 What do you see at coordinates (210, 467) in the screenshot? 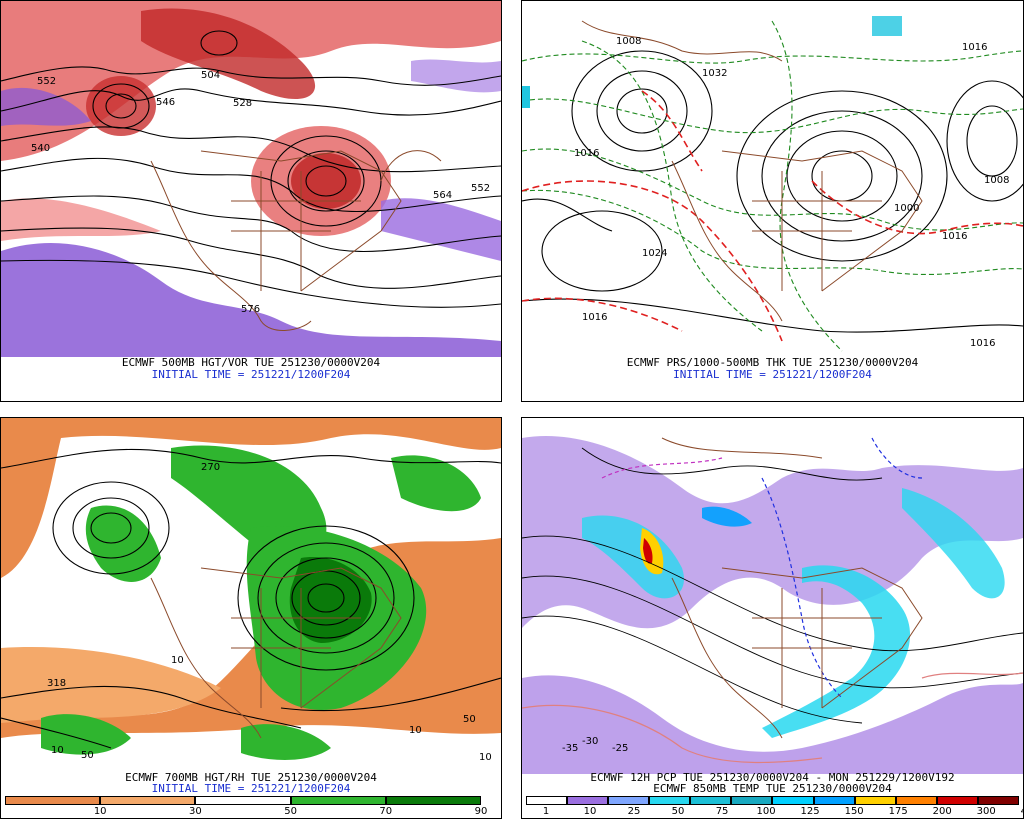
I see `contour-label: 270` at bounding box center [210, 467].